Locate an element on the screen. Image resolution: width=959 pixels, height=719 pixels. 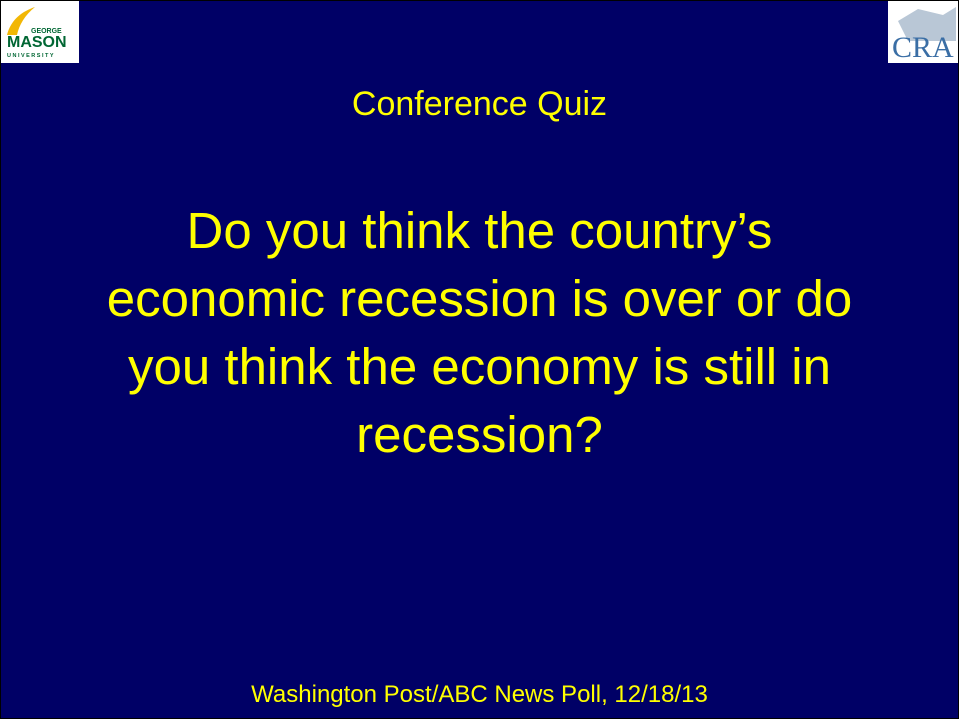
cra-logo: CRA is located at coordinates (923, 32).